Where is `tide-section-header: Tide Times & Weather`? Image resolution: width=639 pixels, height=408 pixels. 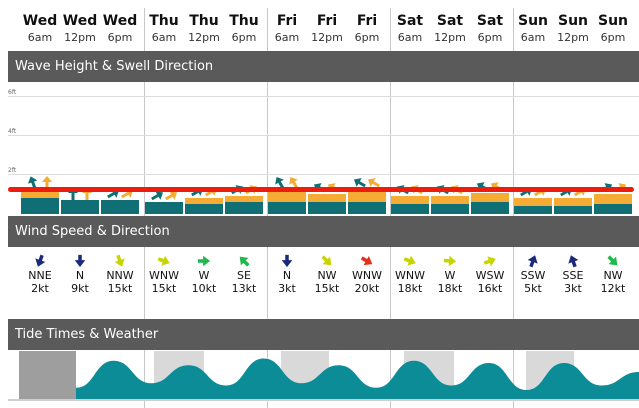 tide-section-header: Tide Times & Weather is located at coordinates (323, 334).